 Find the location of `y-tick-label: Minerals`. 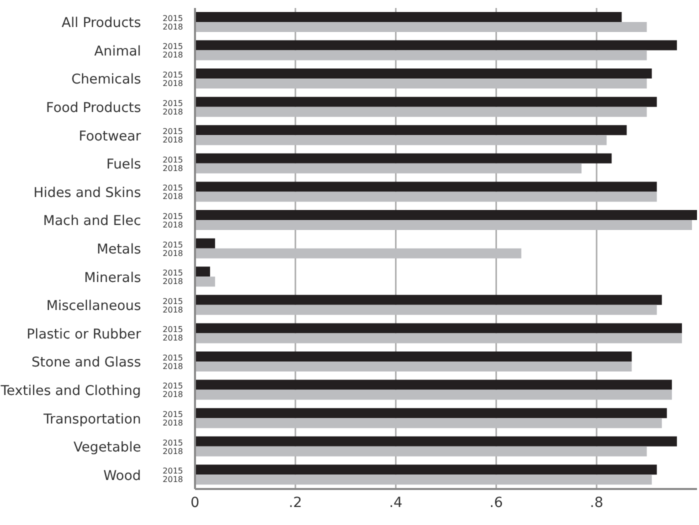

y-tick-label: Minerals is located at coordinates (112, 278).